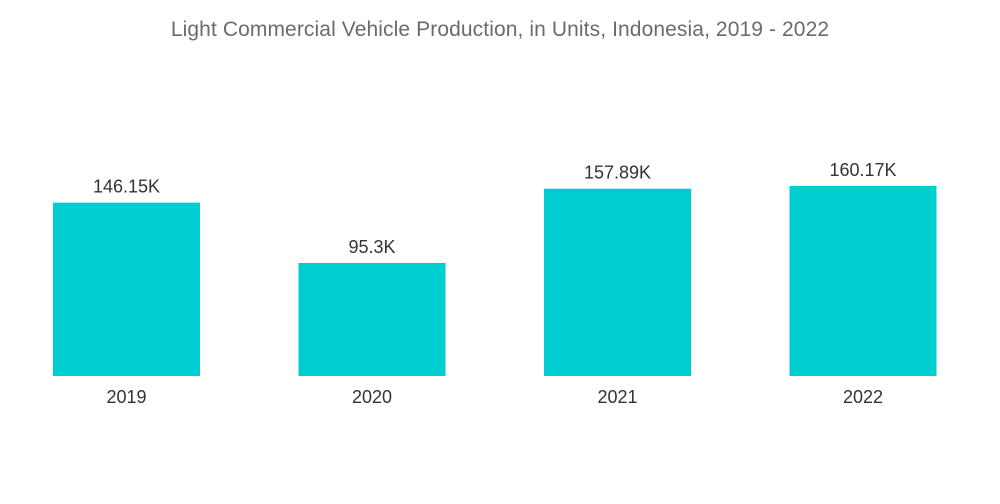  Describe the element at coordinates (372, 397) in the screenshot. I see `x-tick-label-2020: 2020` at that location.